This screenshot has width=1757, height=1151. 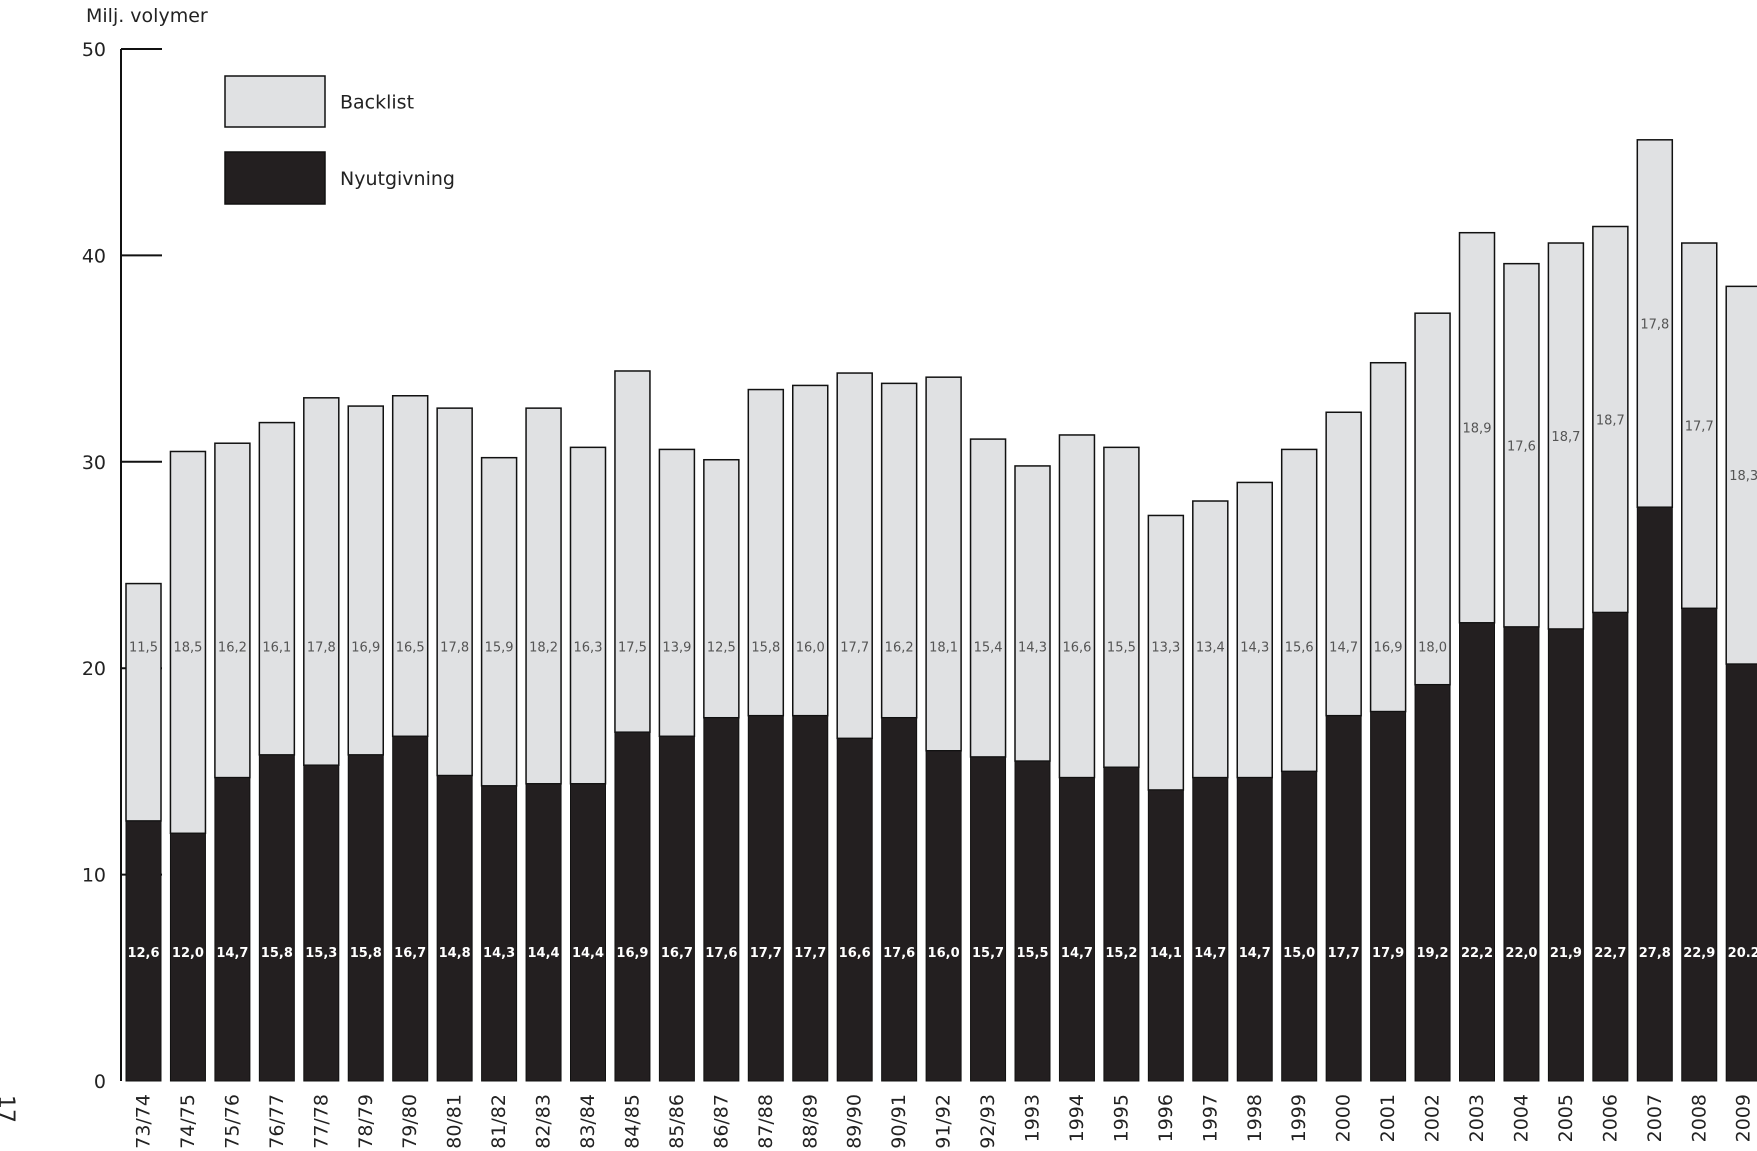 I want to click on data-label-backlist: 16,2, so click(x=232, y=648).